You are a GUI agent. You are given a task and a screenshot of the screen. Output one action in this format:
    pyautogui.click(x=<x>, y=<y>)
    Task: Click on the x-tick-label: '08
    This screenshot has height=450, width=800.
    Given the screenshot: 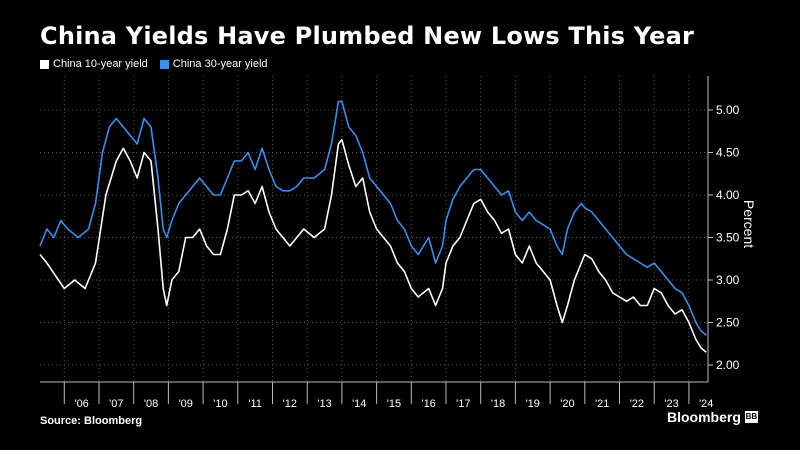 What is the action you would take?
    pyautogui.click(x=151, y=404)
    